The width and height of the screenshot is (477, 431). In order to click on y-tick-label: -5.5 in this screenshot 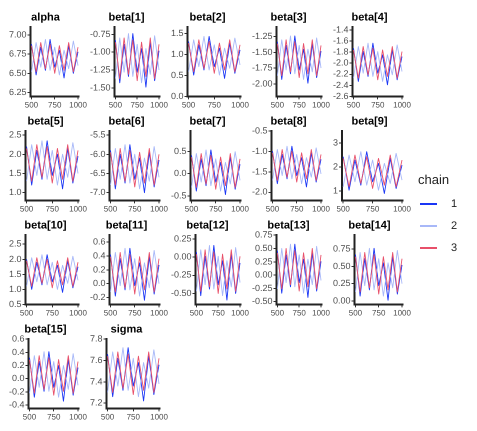, I will do `click(98, 134)`.